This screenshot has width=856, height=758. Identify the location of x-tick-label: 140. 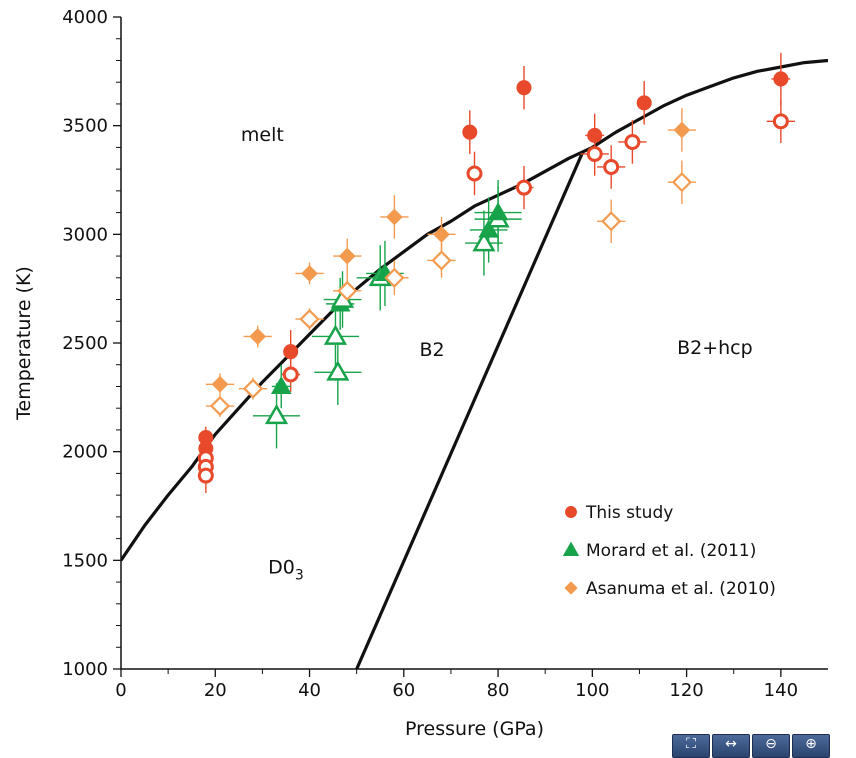
(781, 690).